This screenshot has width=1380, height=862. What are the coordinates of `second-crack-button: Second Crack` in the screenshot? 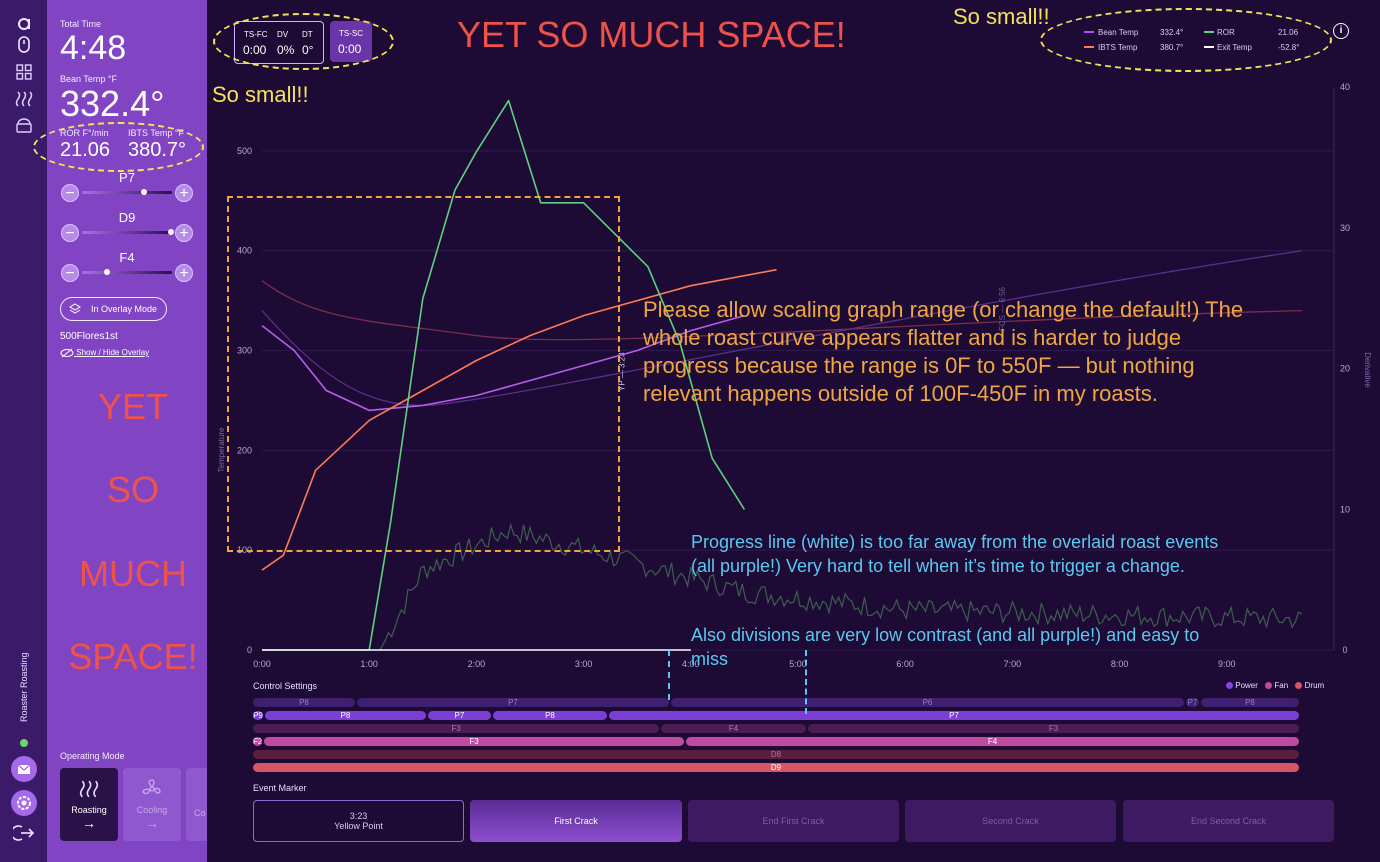 It's located at (1010, 821).